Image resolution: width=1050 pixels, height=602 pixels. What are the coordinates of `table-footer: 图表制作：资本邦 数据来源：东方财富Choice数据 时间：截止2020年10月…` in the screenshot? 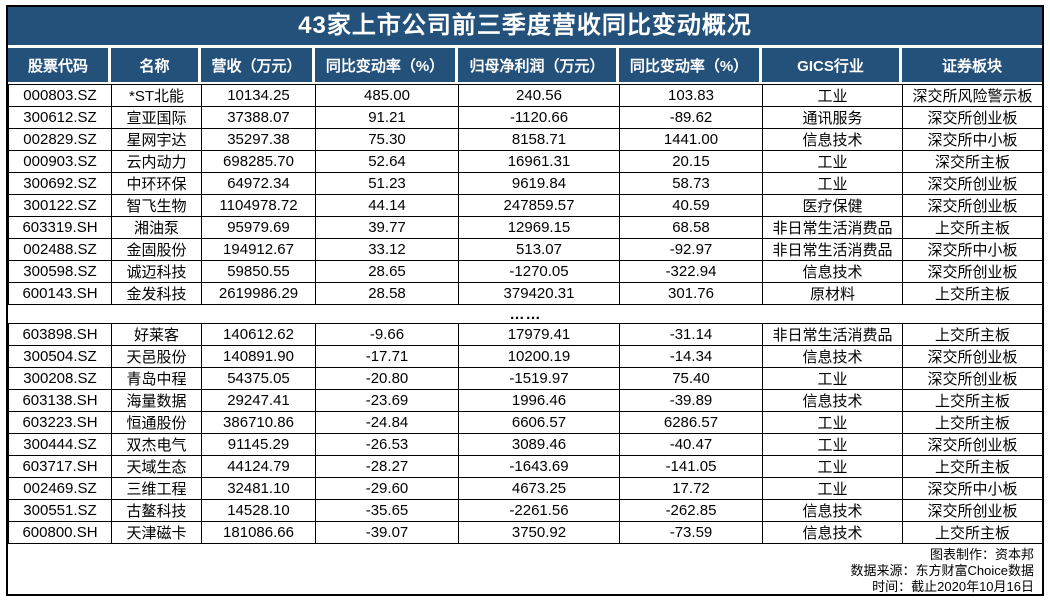 It's located at (525, 569).